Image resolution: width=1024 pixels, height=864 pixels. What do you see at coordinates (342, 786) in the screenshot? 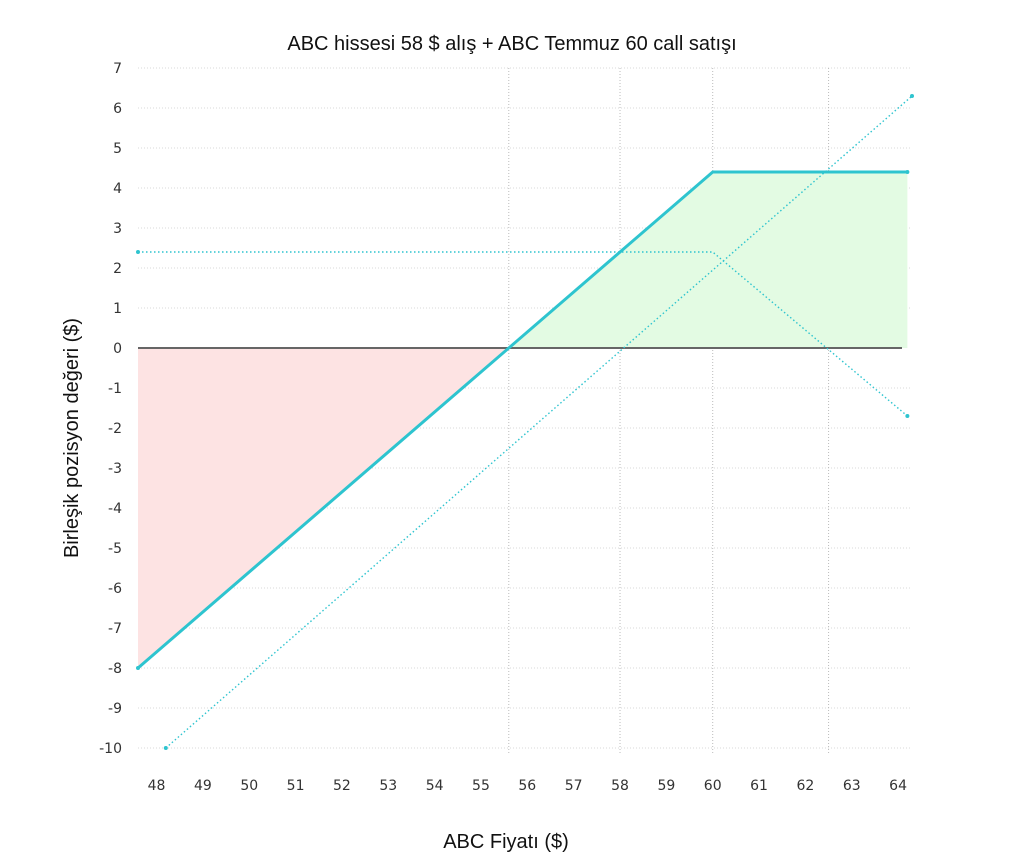
I see `x-tick-label: 52` at bounding box center [342, 786].